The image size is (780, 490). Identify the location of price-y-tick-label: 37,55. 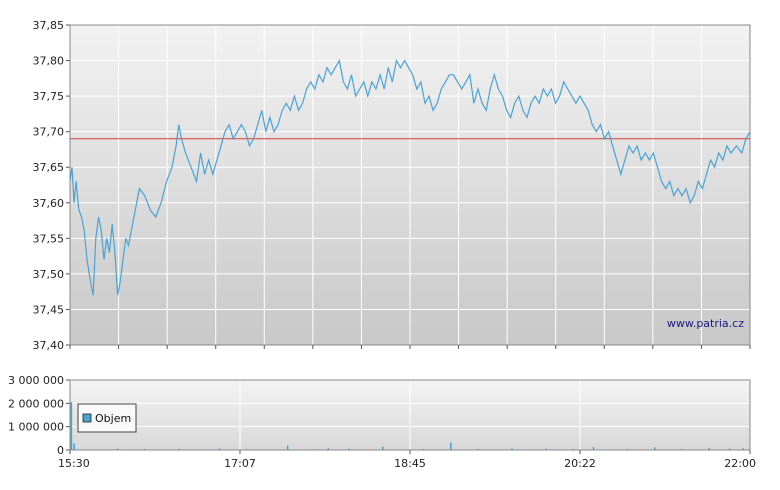
(49, 238).